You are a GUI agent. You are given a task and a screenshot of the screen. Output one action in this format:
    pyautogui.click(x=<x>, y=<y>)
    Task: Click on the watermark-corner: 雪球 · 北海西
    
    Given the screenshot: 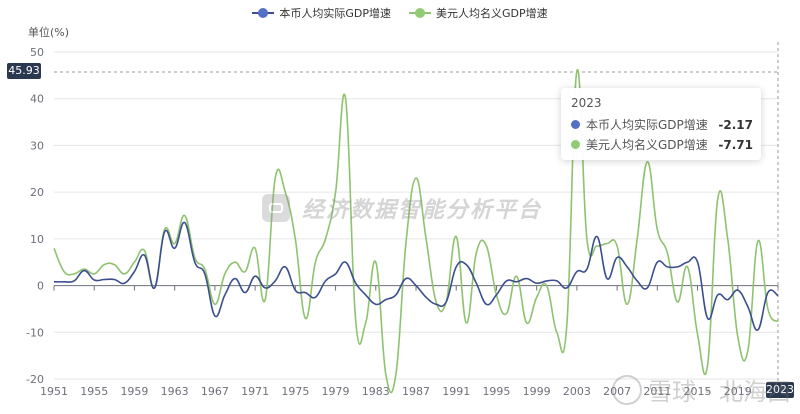 What is the action you would take?
    pyautogui.click(x=701, y=389)
    